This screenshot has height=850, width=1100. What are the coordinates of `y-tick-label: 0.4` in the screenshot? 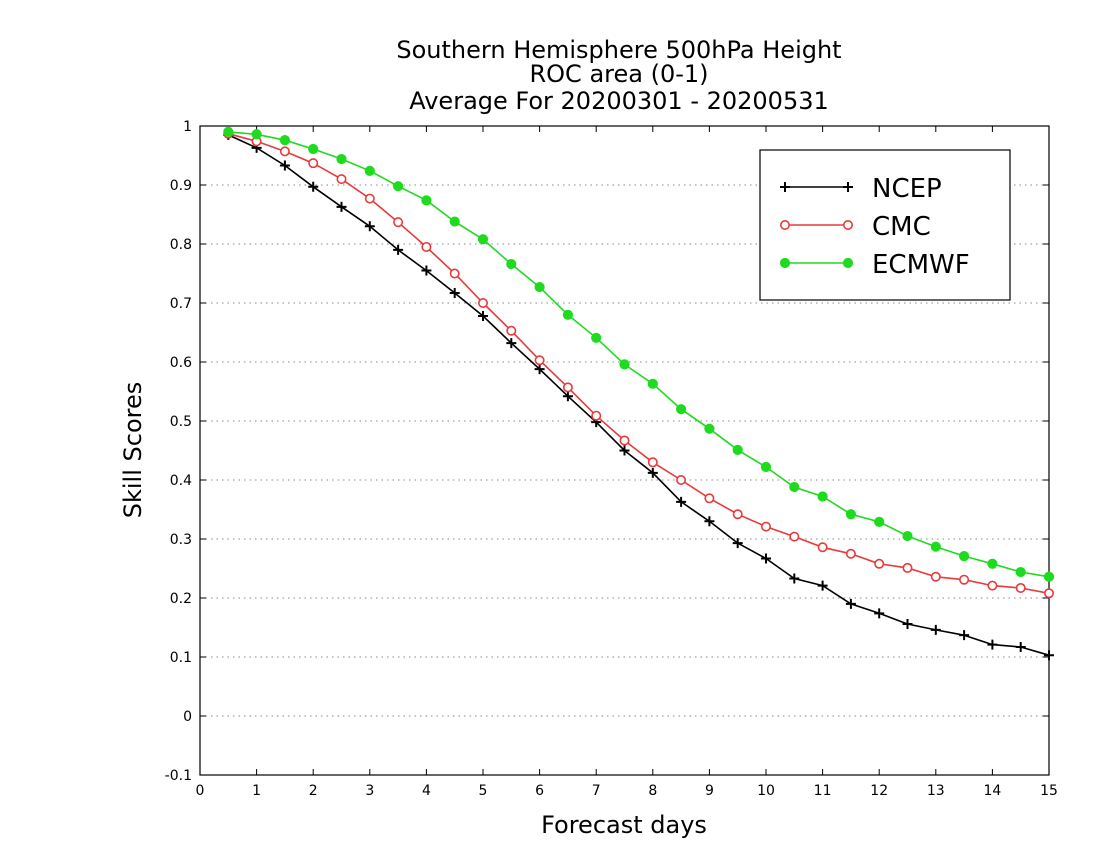 It's located at (181, 481).